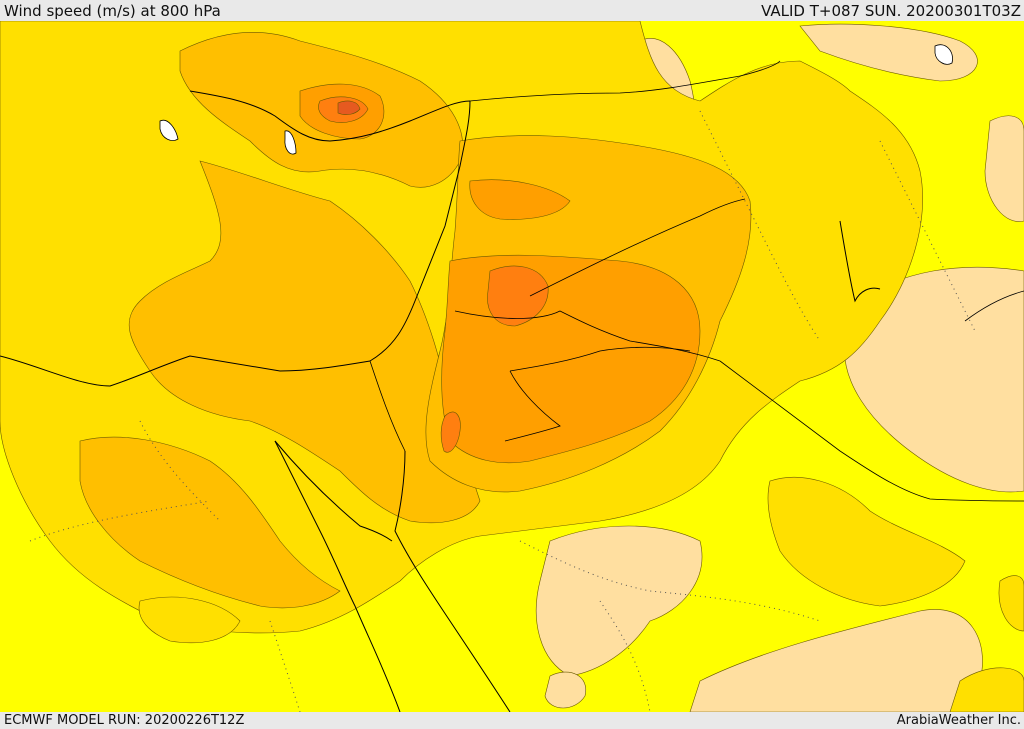 The height and width of the screenshot is (729, 1024). What do you see at coordinates (994, 306) in the screenshot?
I see `border-east` at bounding box center [994, 306].